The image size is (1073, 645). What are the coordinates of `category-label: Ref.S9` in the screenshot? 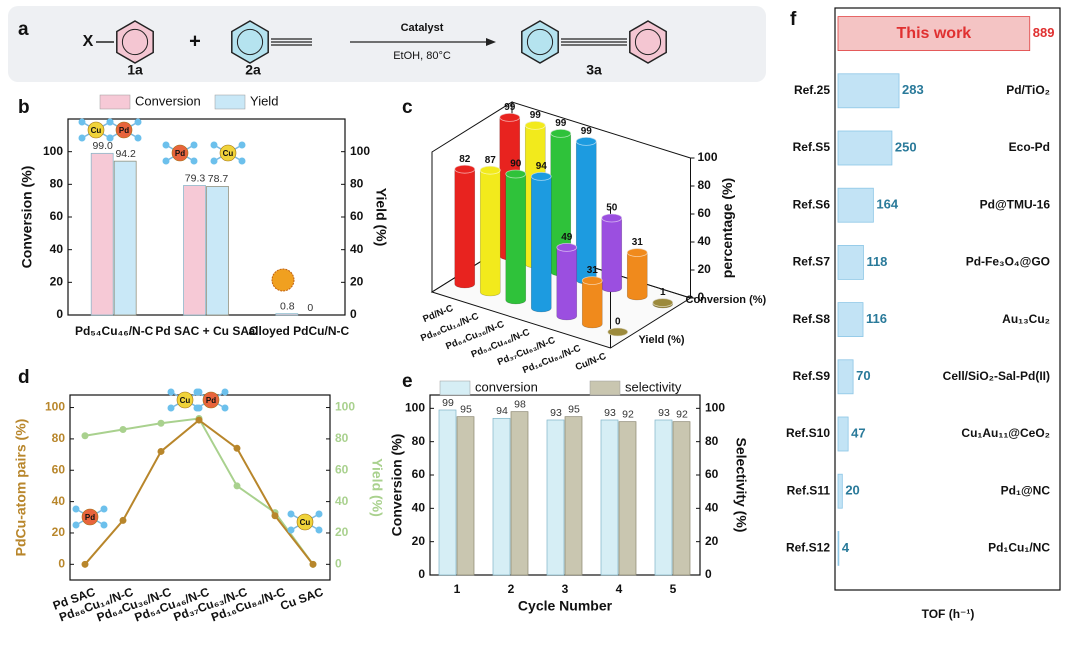 It's located at (812, 376).